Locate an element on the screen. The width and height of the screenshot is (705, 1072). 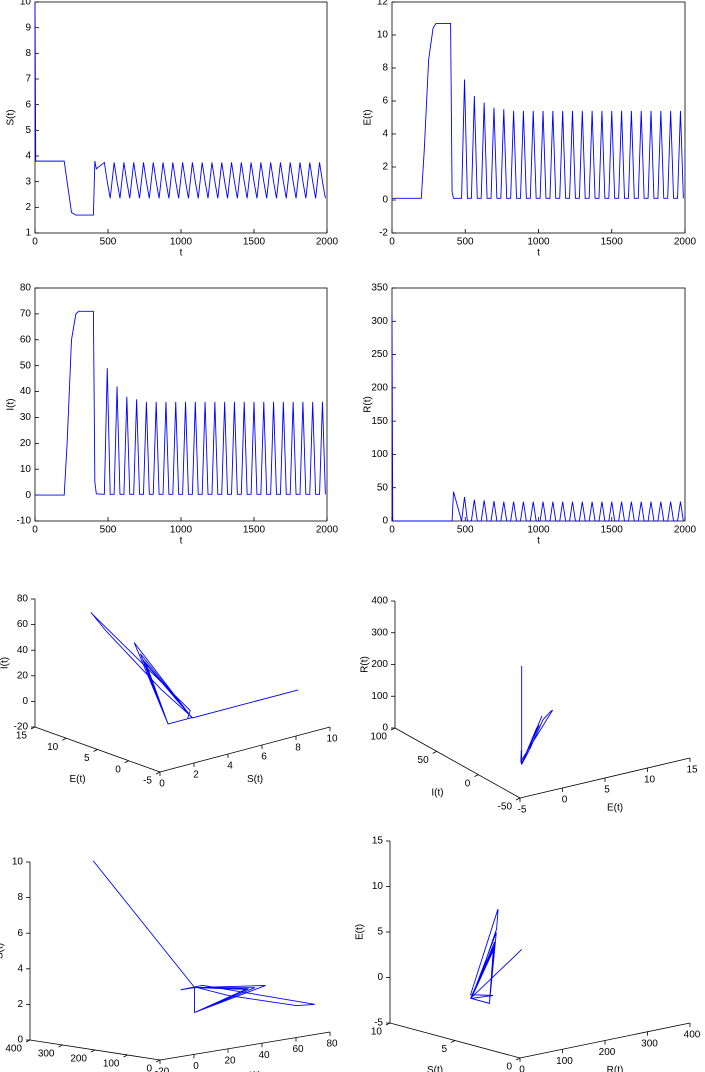
y-tick-label: -50 is located at coordinates (505, 807).